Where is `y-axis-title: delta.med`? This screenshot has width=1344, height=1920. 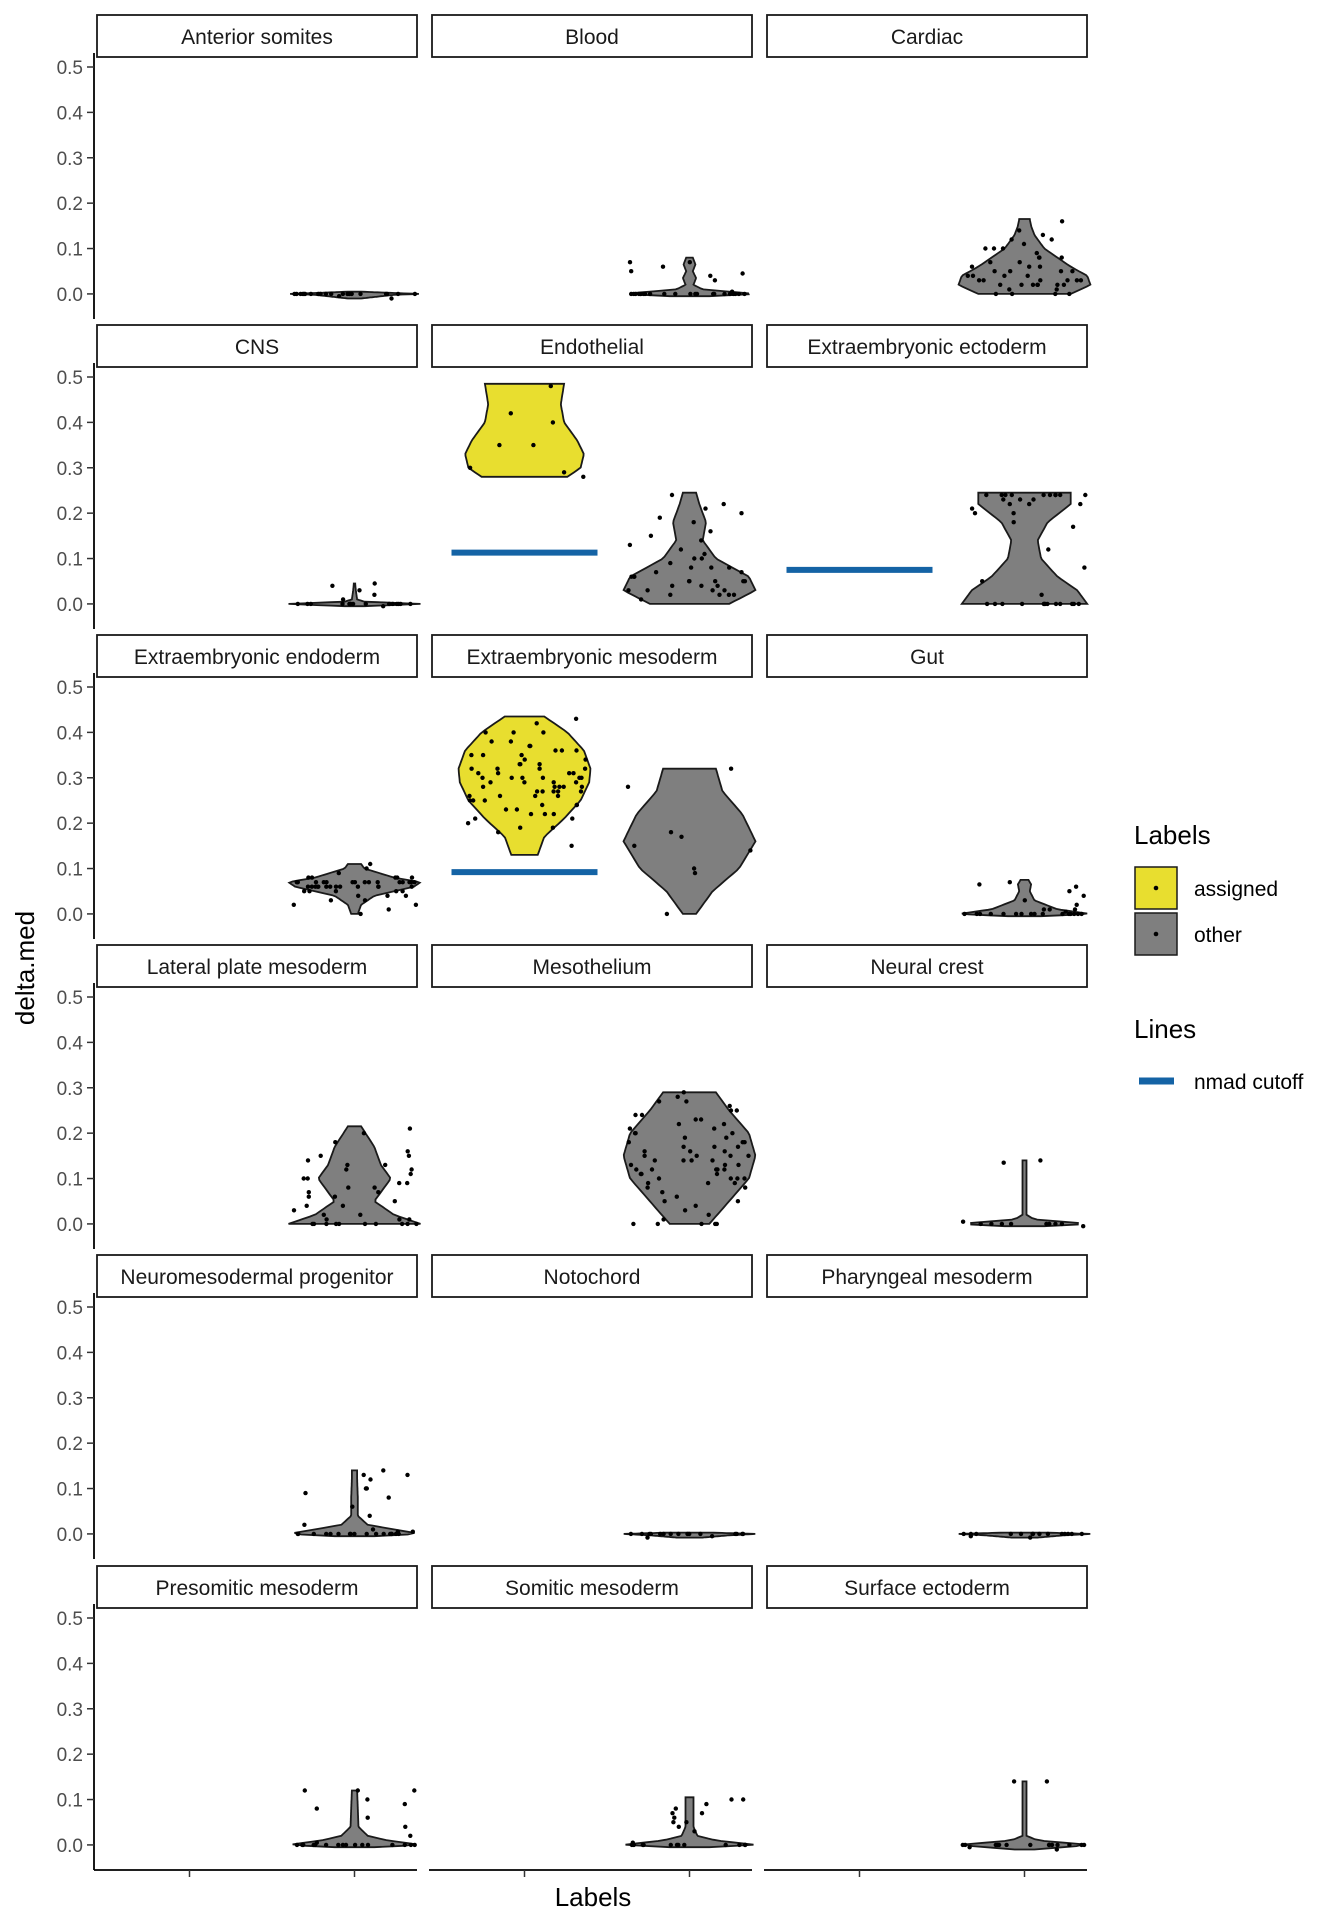
y-axis-title: delta.med is located at coordinates (25, 968).